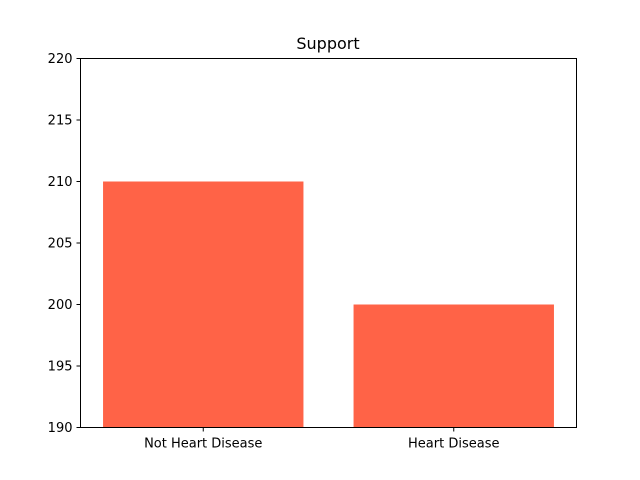  Describe the element at coordinates (60, 244) in the screenshot. I see `y-tick-label: 205` at that location.